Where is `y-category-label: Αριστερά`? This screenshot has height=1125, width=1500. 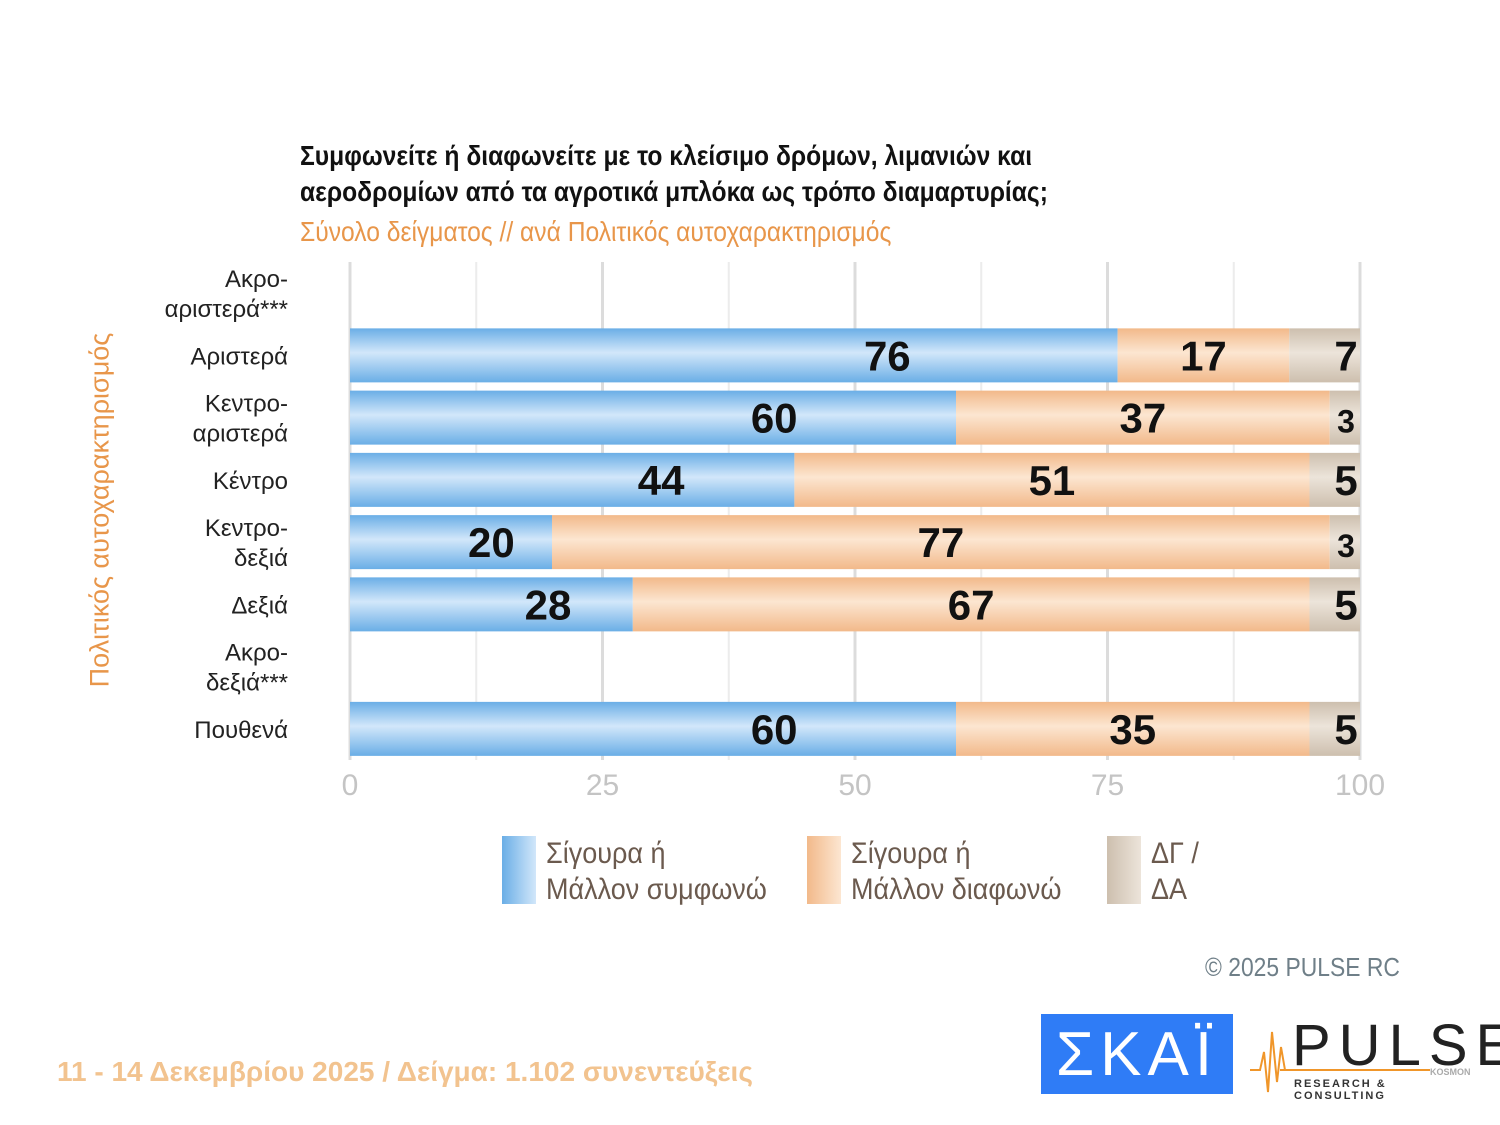 y-category-label: Αριστερά is located at coordinates (239, 356).